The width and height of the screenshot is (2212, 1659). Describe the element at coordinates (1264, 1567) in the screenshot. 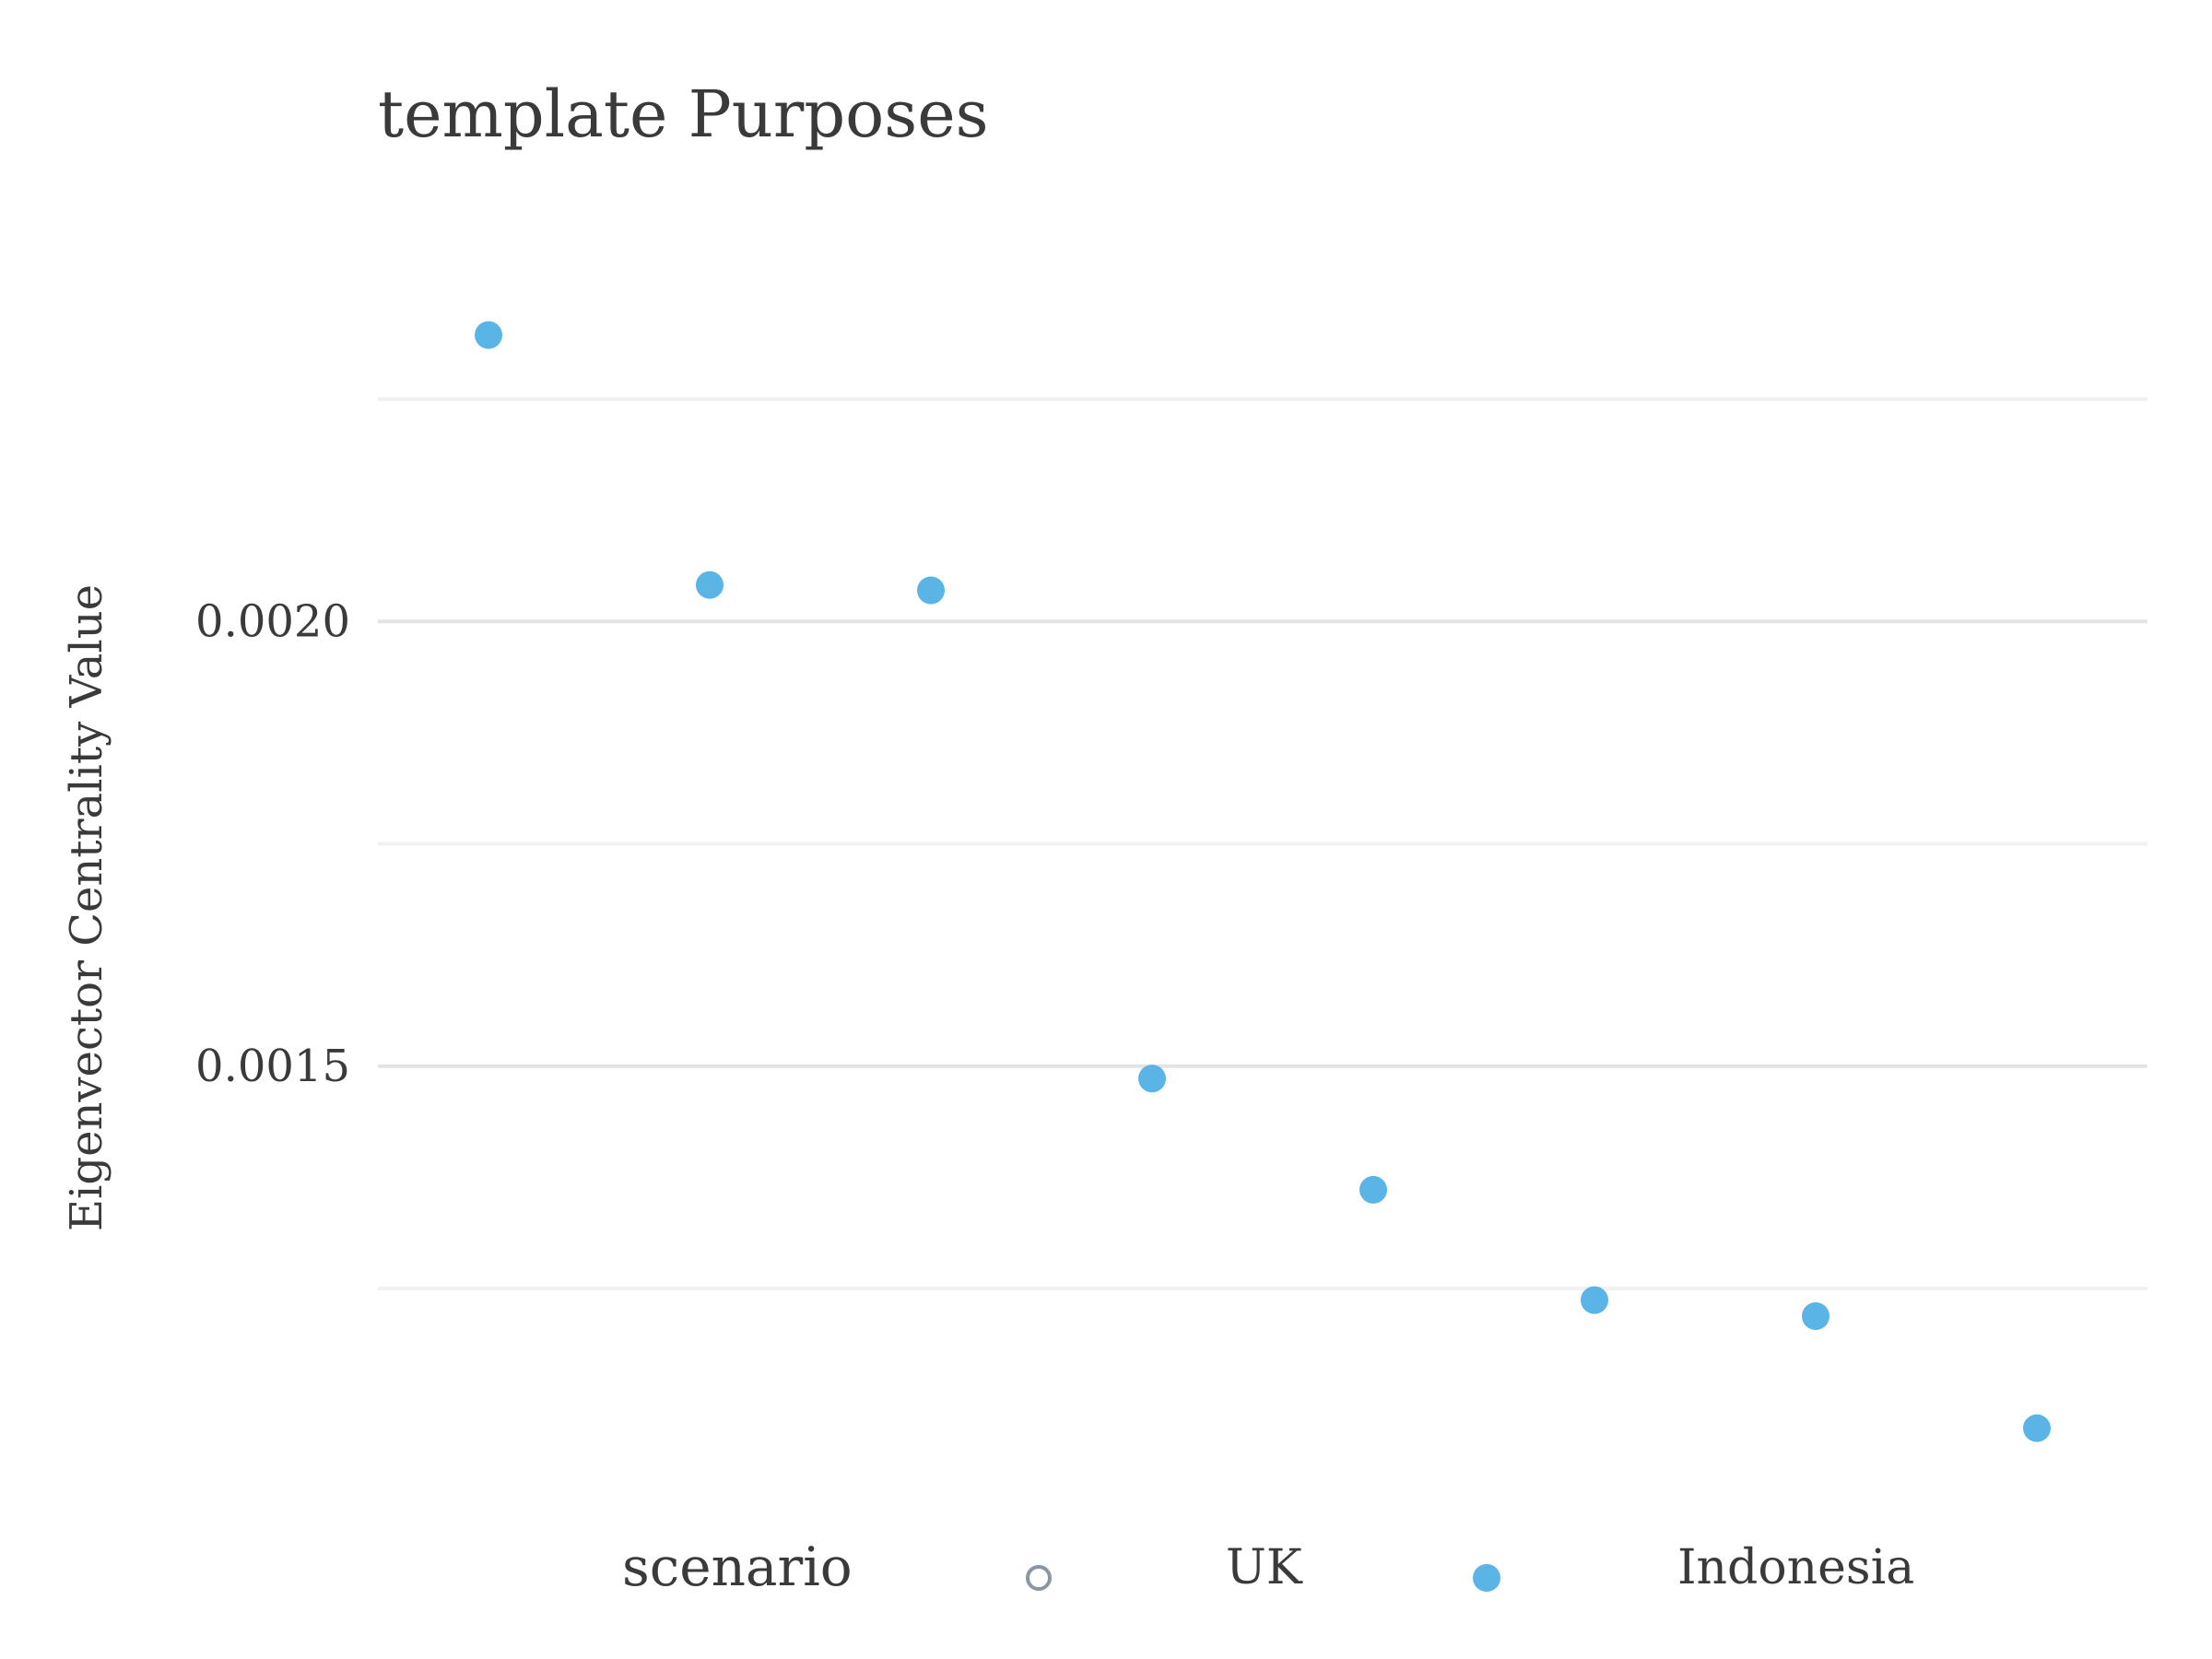

I see `legend-uk-label: UK` at that location.